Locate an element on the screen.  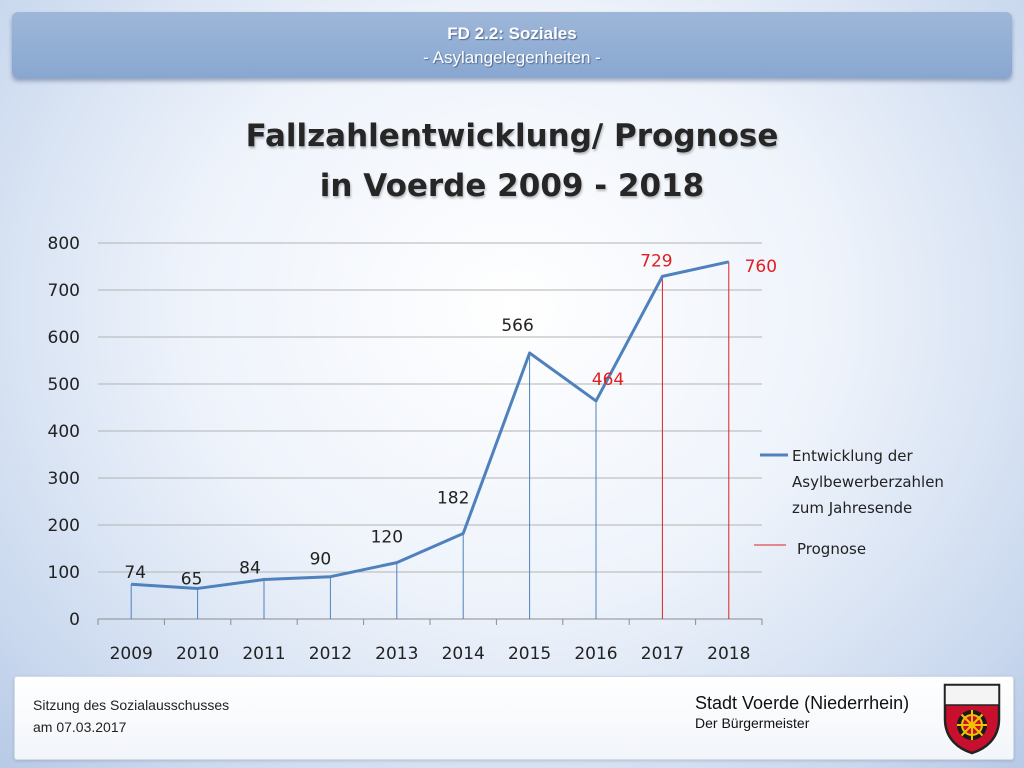
footer-meeting: Sitzung des Sozialausschusses is located at coordinates (131, 705).